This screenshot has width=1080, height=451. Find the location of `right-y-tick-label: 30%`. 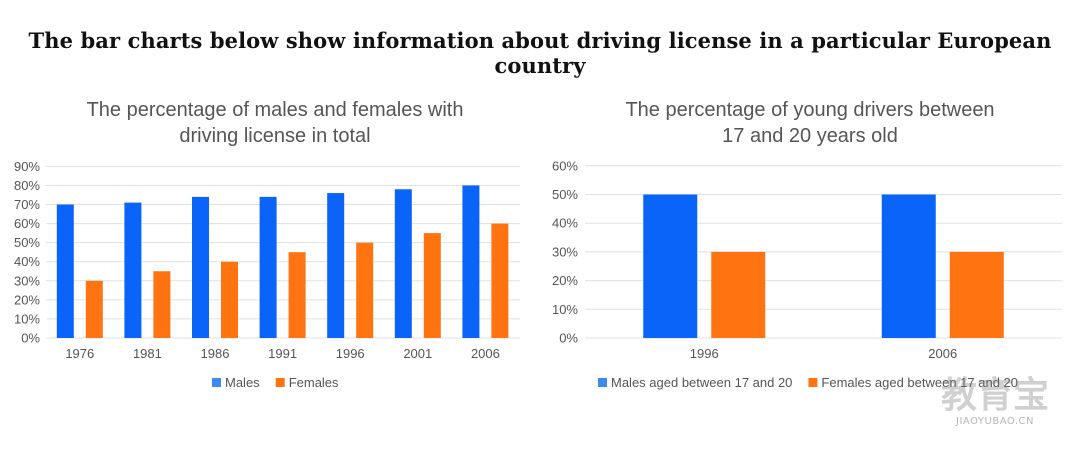

right-y-tick-label: 30% is located at coordinates (565, 251).